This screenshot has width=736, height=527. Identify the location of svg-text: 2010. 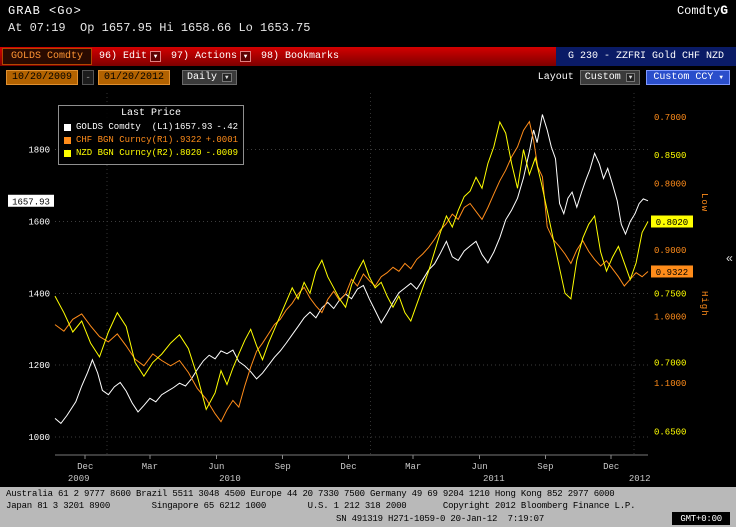
(230, 479).